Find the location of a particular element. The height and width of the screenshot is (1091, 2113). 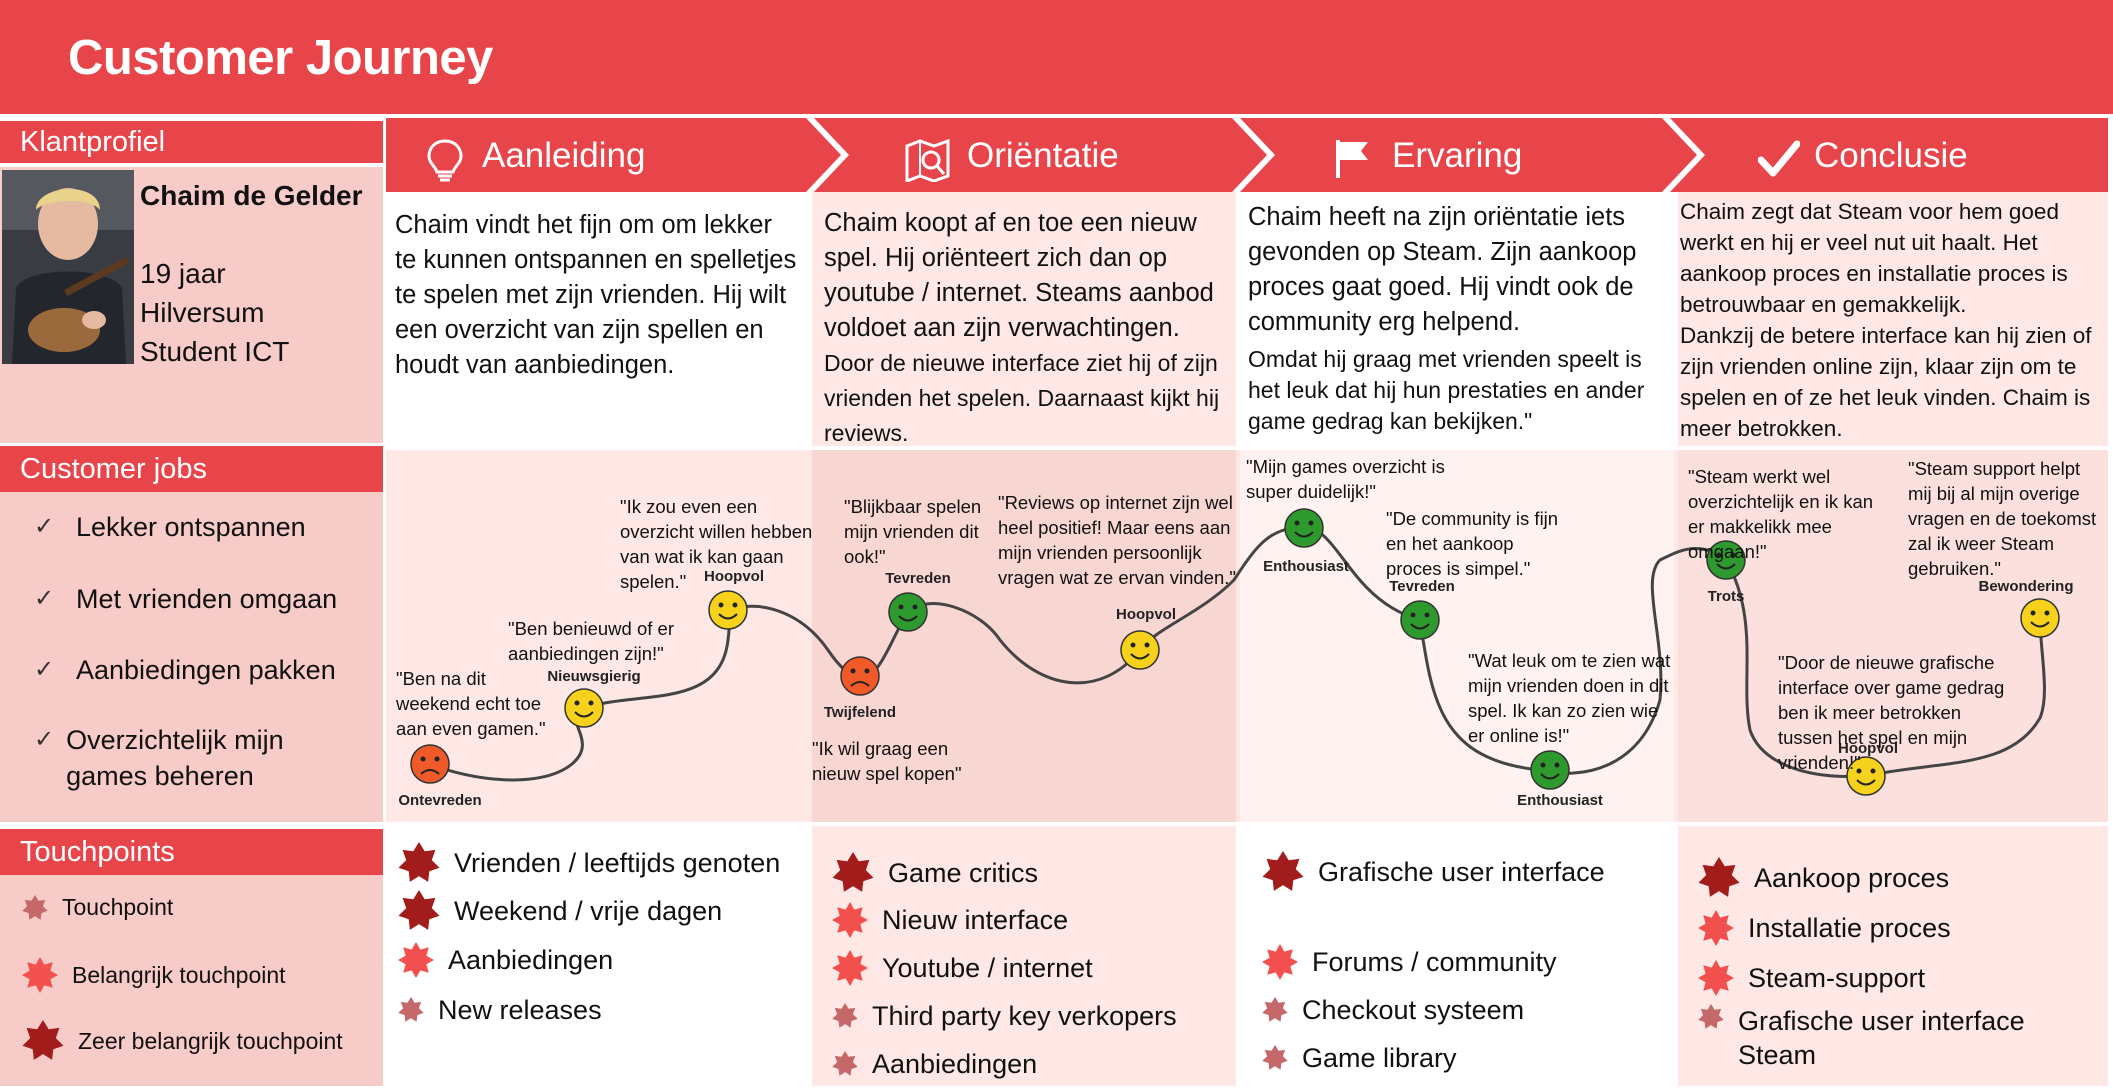

touchpoint-item: Aanbiedingen is located at coordinates (505, 960).